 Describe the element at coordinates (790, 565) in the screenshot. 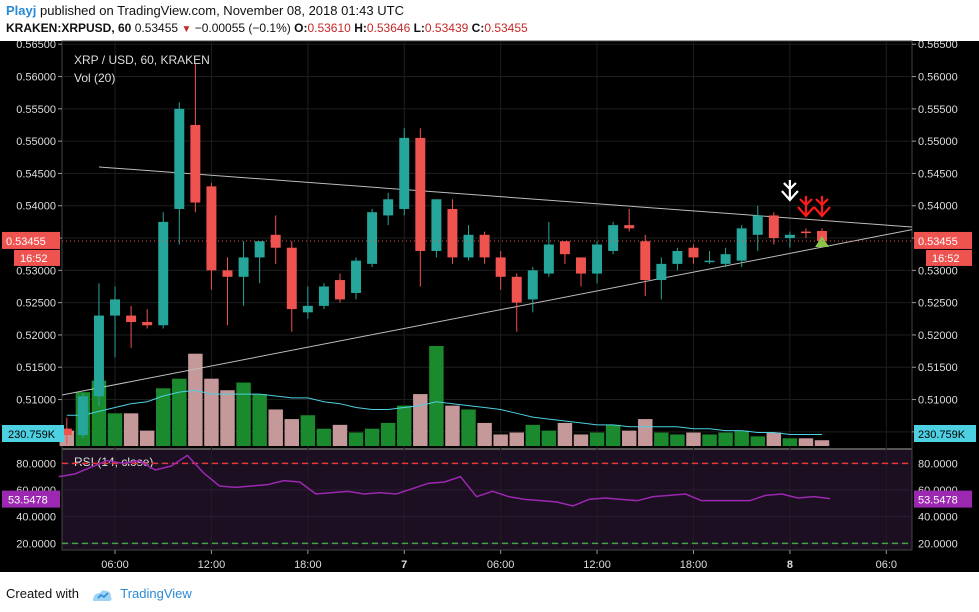

I see `x-tick-label: 8` at that location.